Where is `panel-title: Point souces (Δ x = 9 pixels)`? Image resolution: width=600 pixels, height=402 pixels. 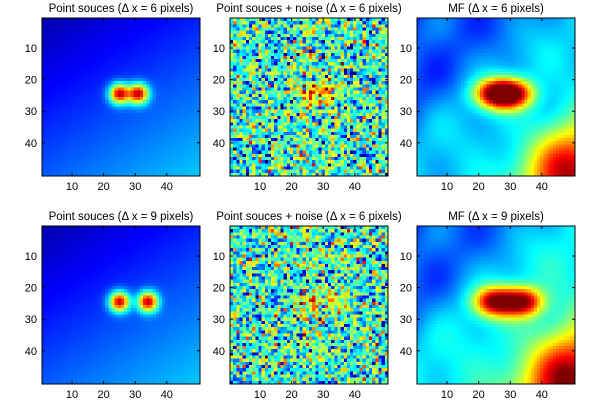 panel-title: Point souces (Δ x = 9 pixels) is located at coordinates (121, 217).